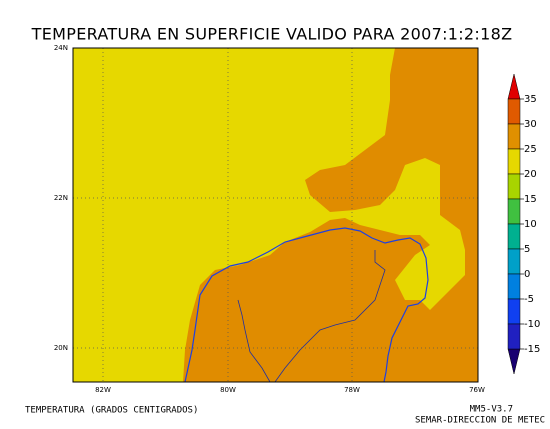 The width and height of the screenshot is (550, 429). Describe the element at coordinates (103, 390) in the screenshot. I see `lon-label: 82W` at that location.